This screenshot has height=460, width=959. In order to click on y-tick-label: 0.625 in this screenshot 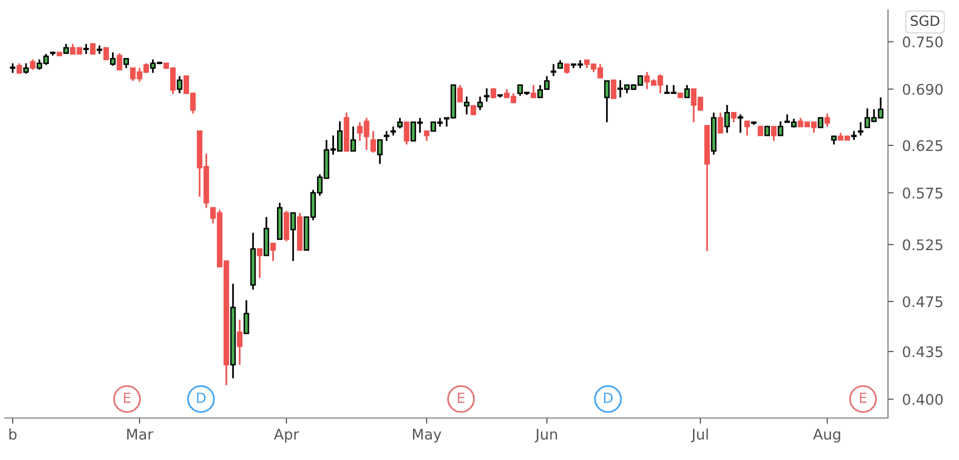, I will do `click(922, 146)`.